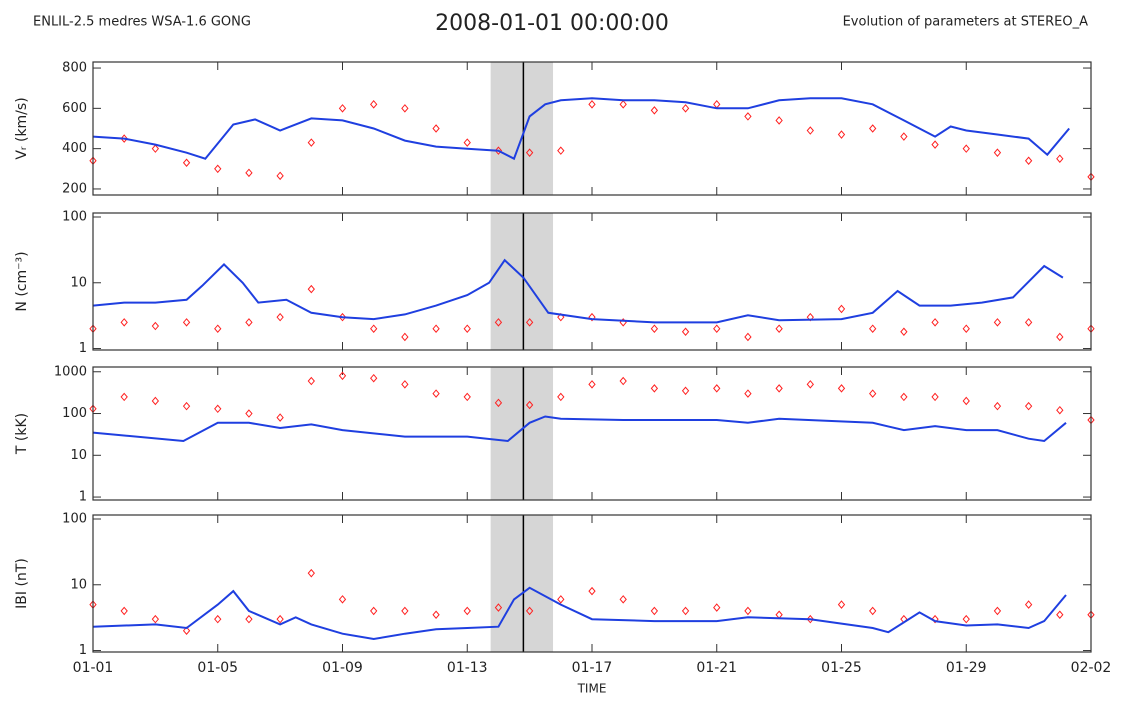 Image resolution: width=1122 pixels, height=701 pixels. Describe the element at coordinates (592, 668) in the screenshot. I see `x-tick-label: 01-17` at that location.